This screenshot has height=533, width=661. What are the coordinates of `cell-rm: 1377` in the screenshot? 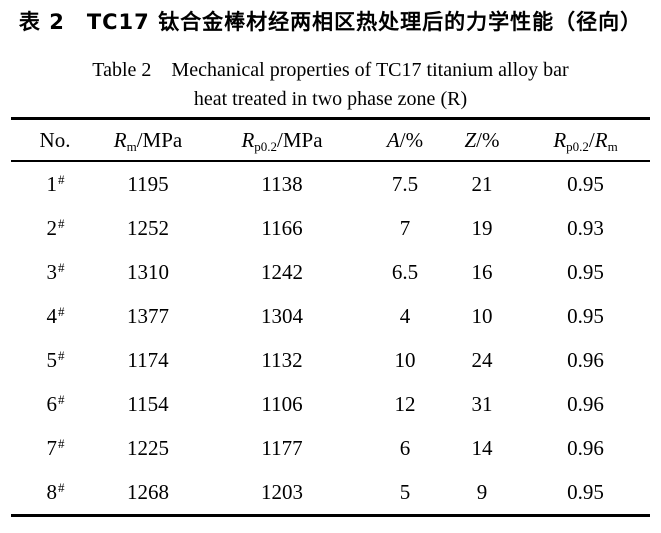 It's located at (148, 315).